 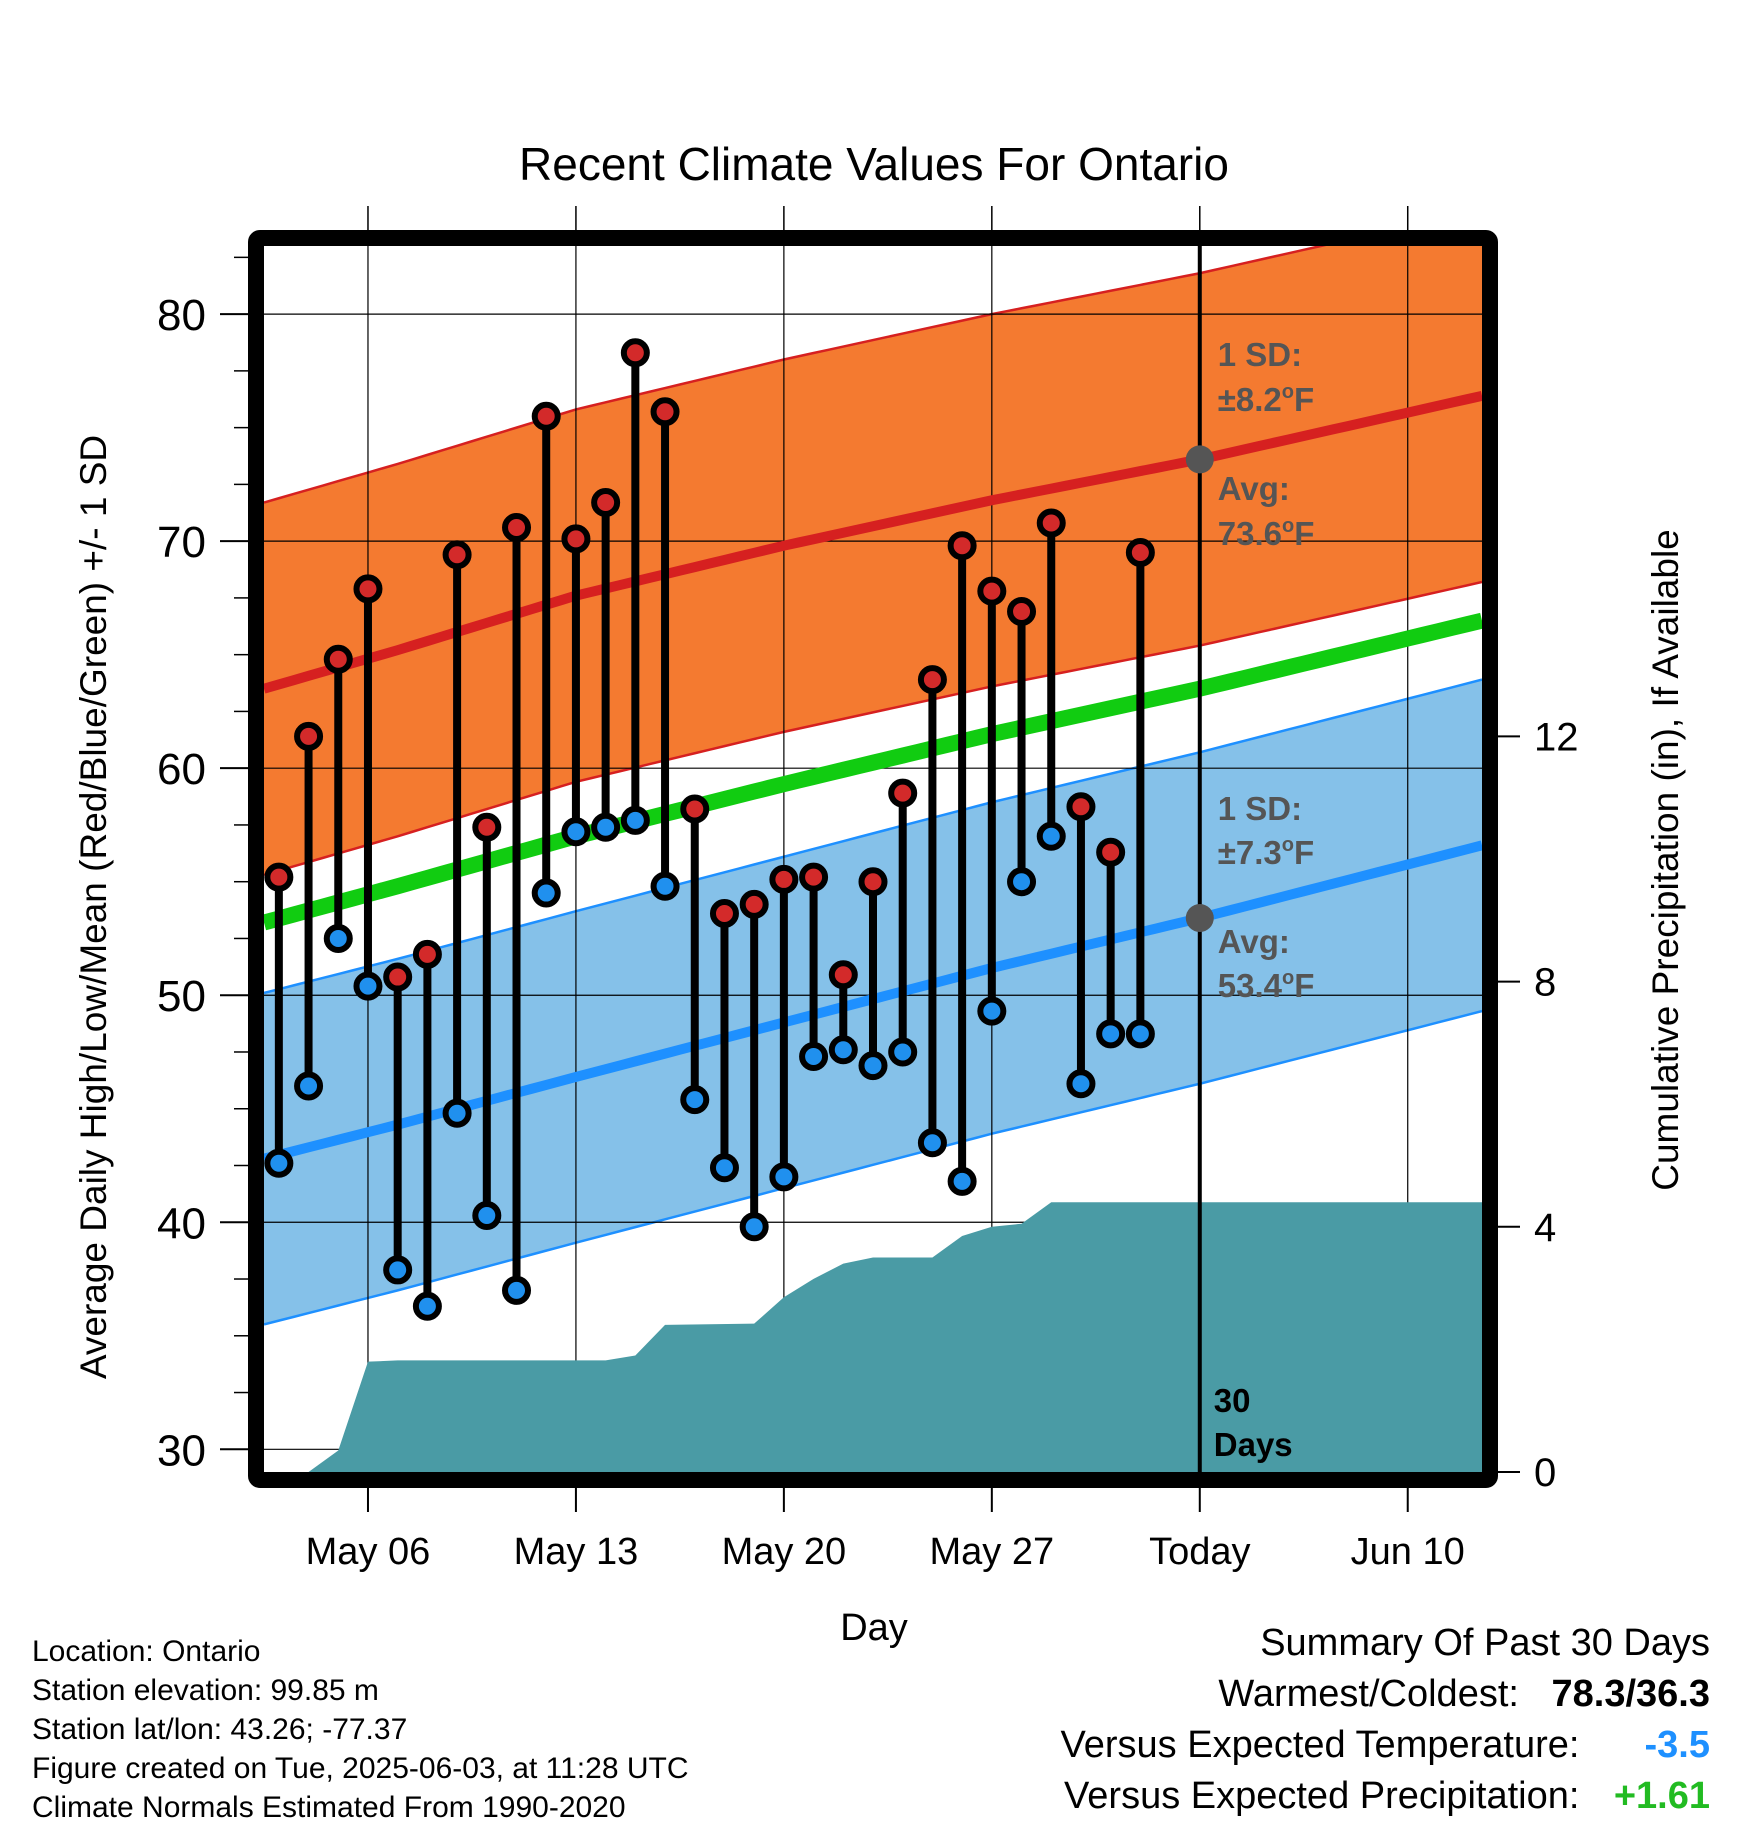 I want to click on high-avg-value: 73.6oF, so click(x=1266, y=533).